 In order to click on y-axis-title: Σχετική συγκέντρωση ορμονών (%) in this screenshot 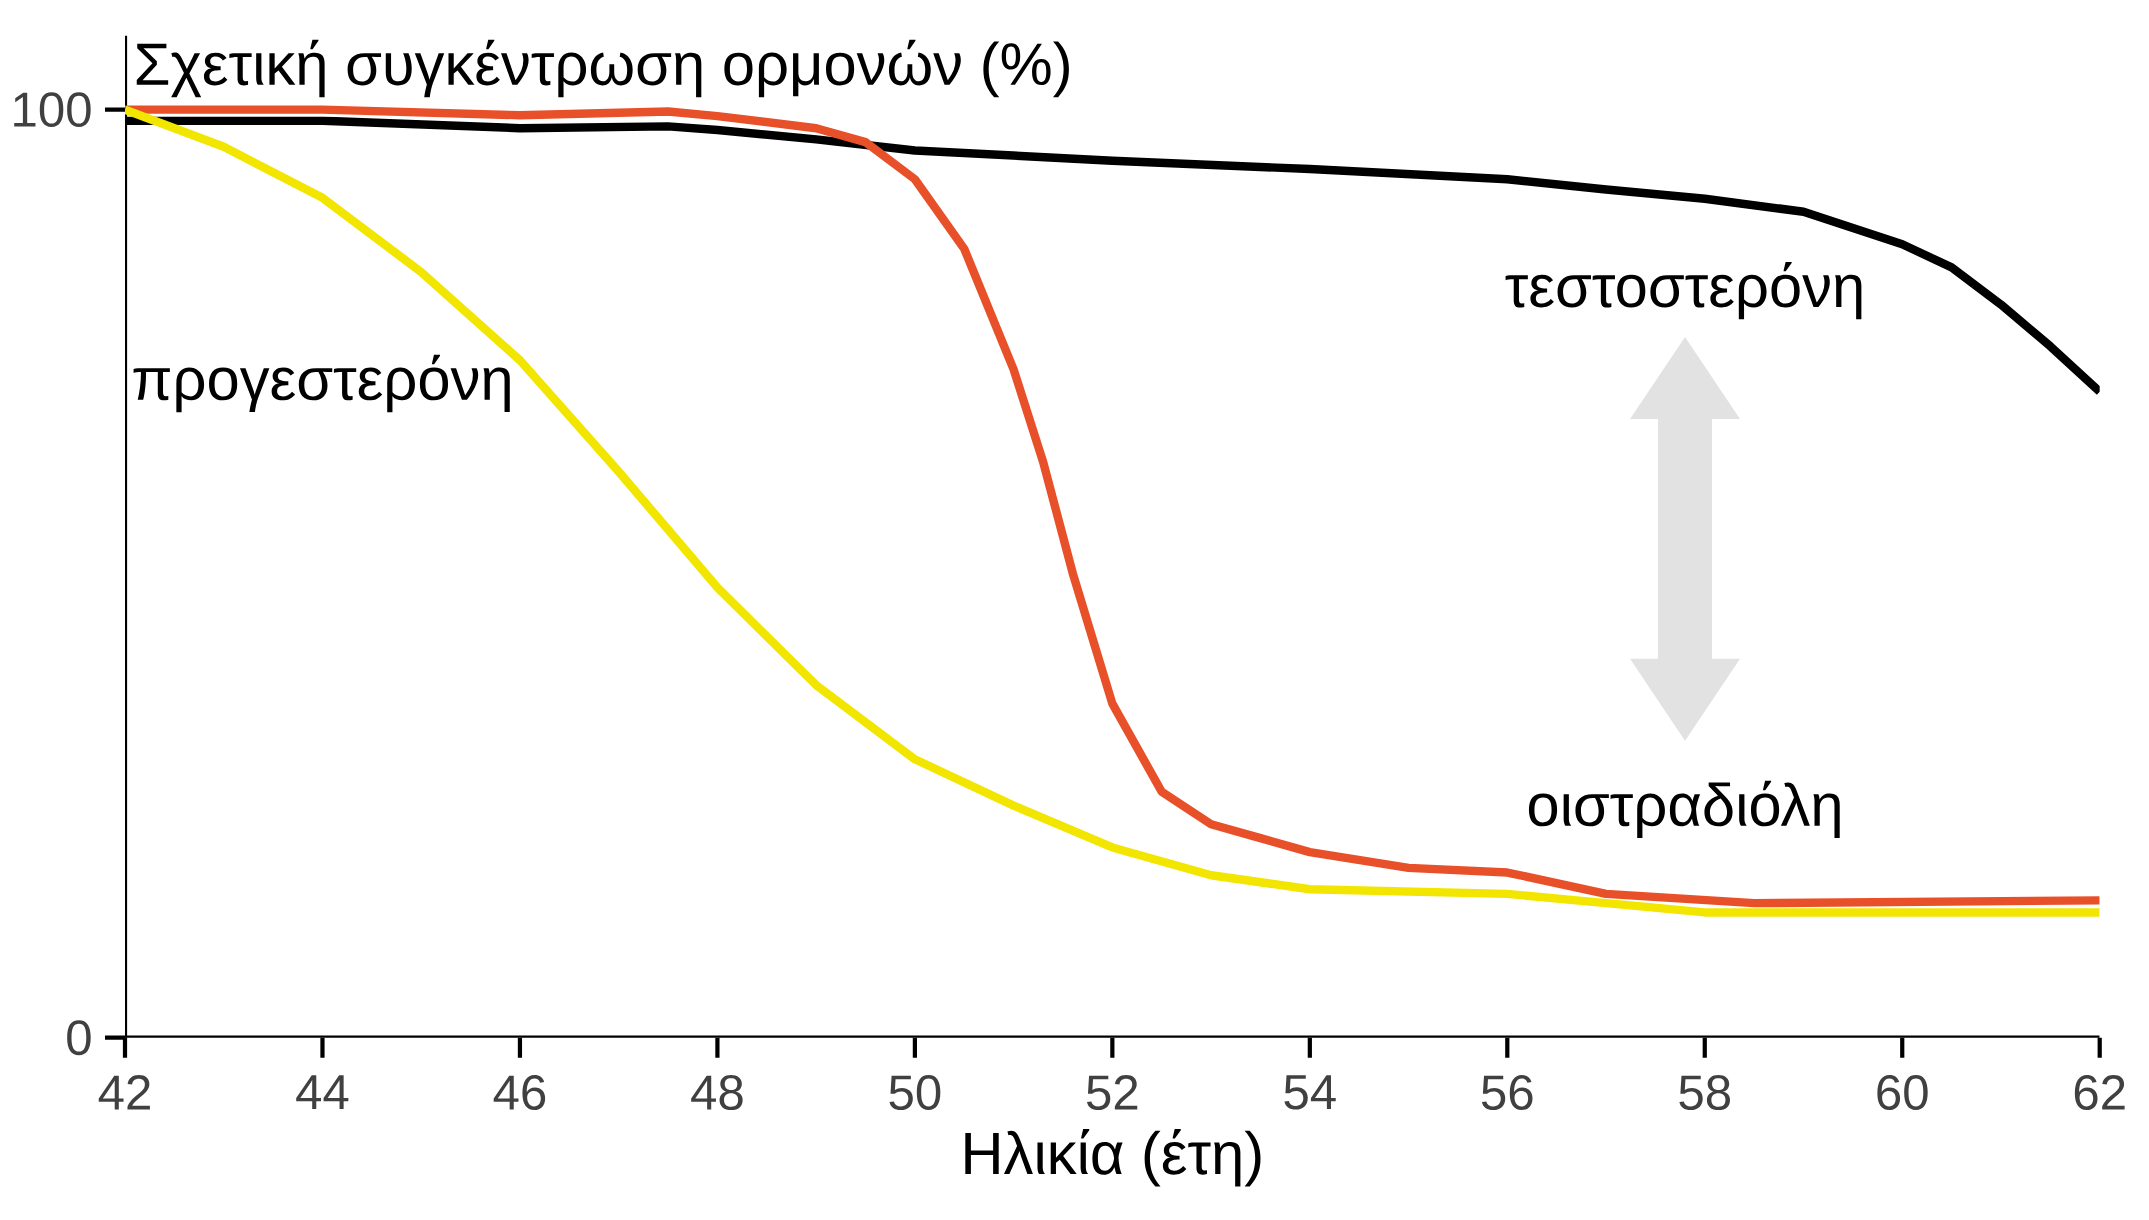, I will do `click(602, 68)`.